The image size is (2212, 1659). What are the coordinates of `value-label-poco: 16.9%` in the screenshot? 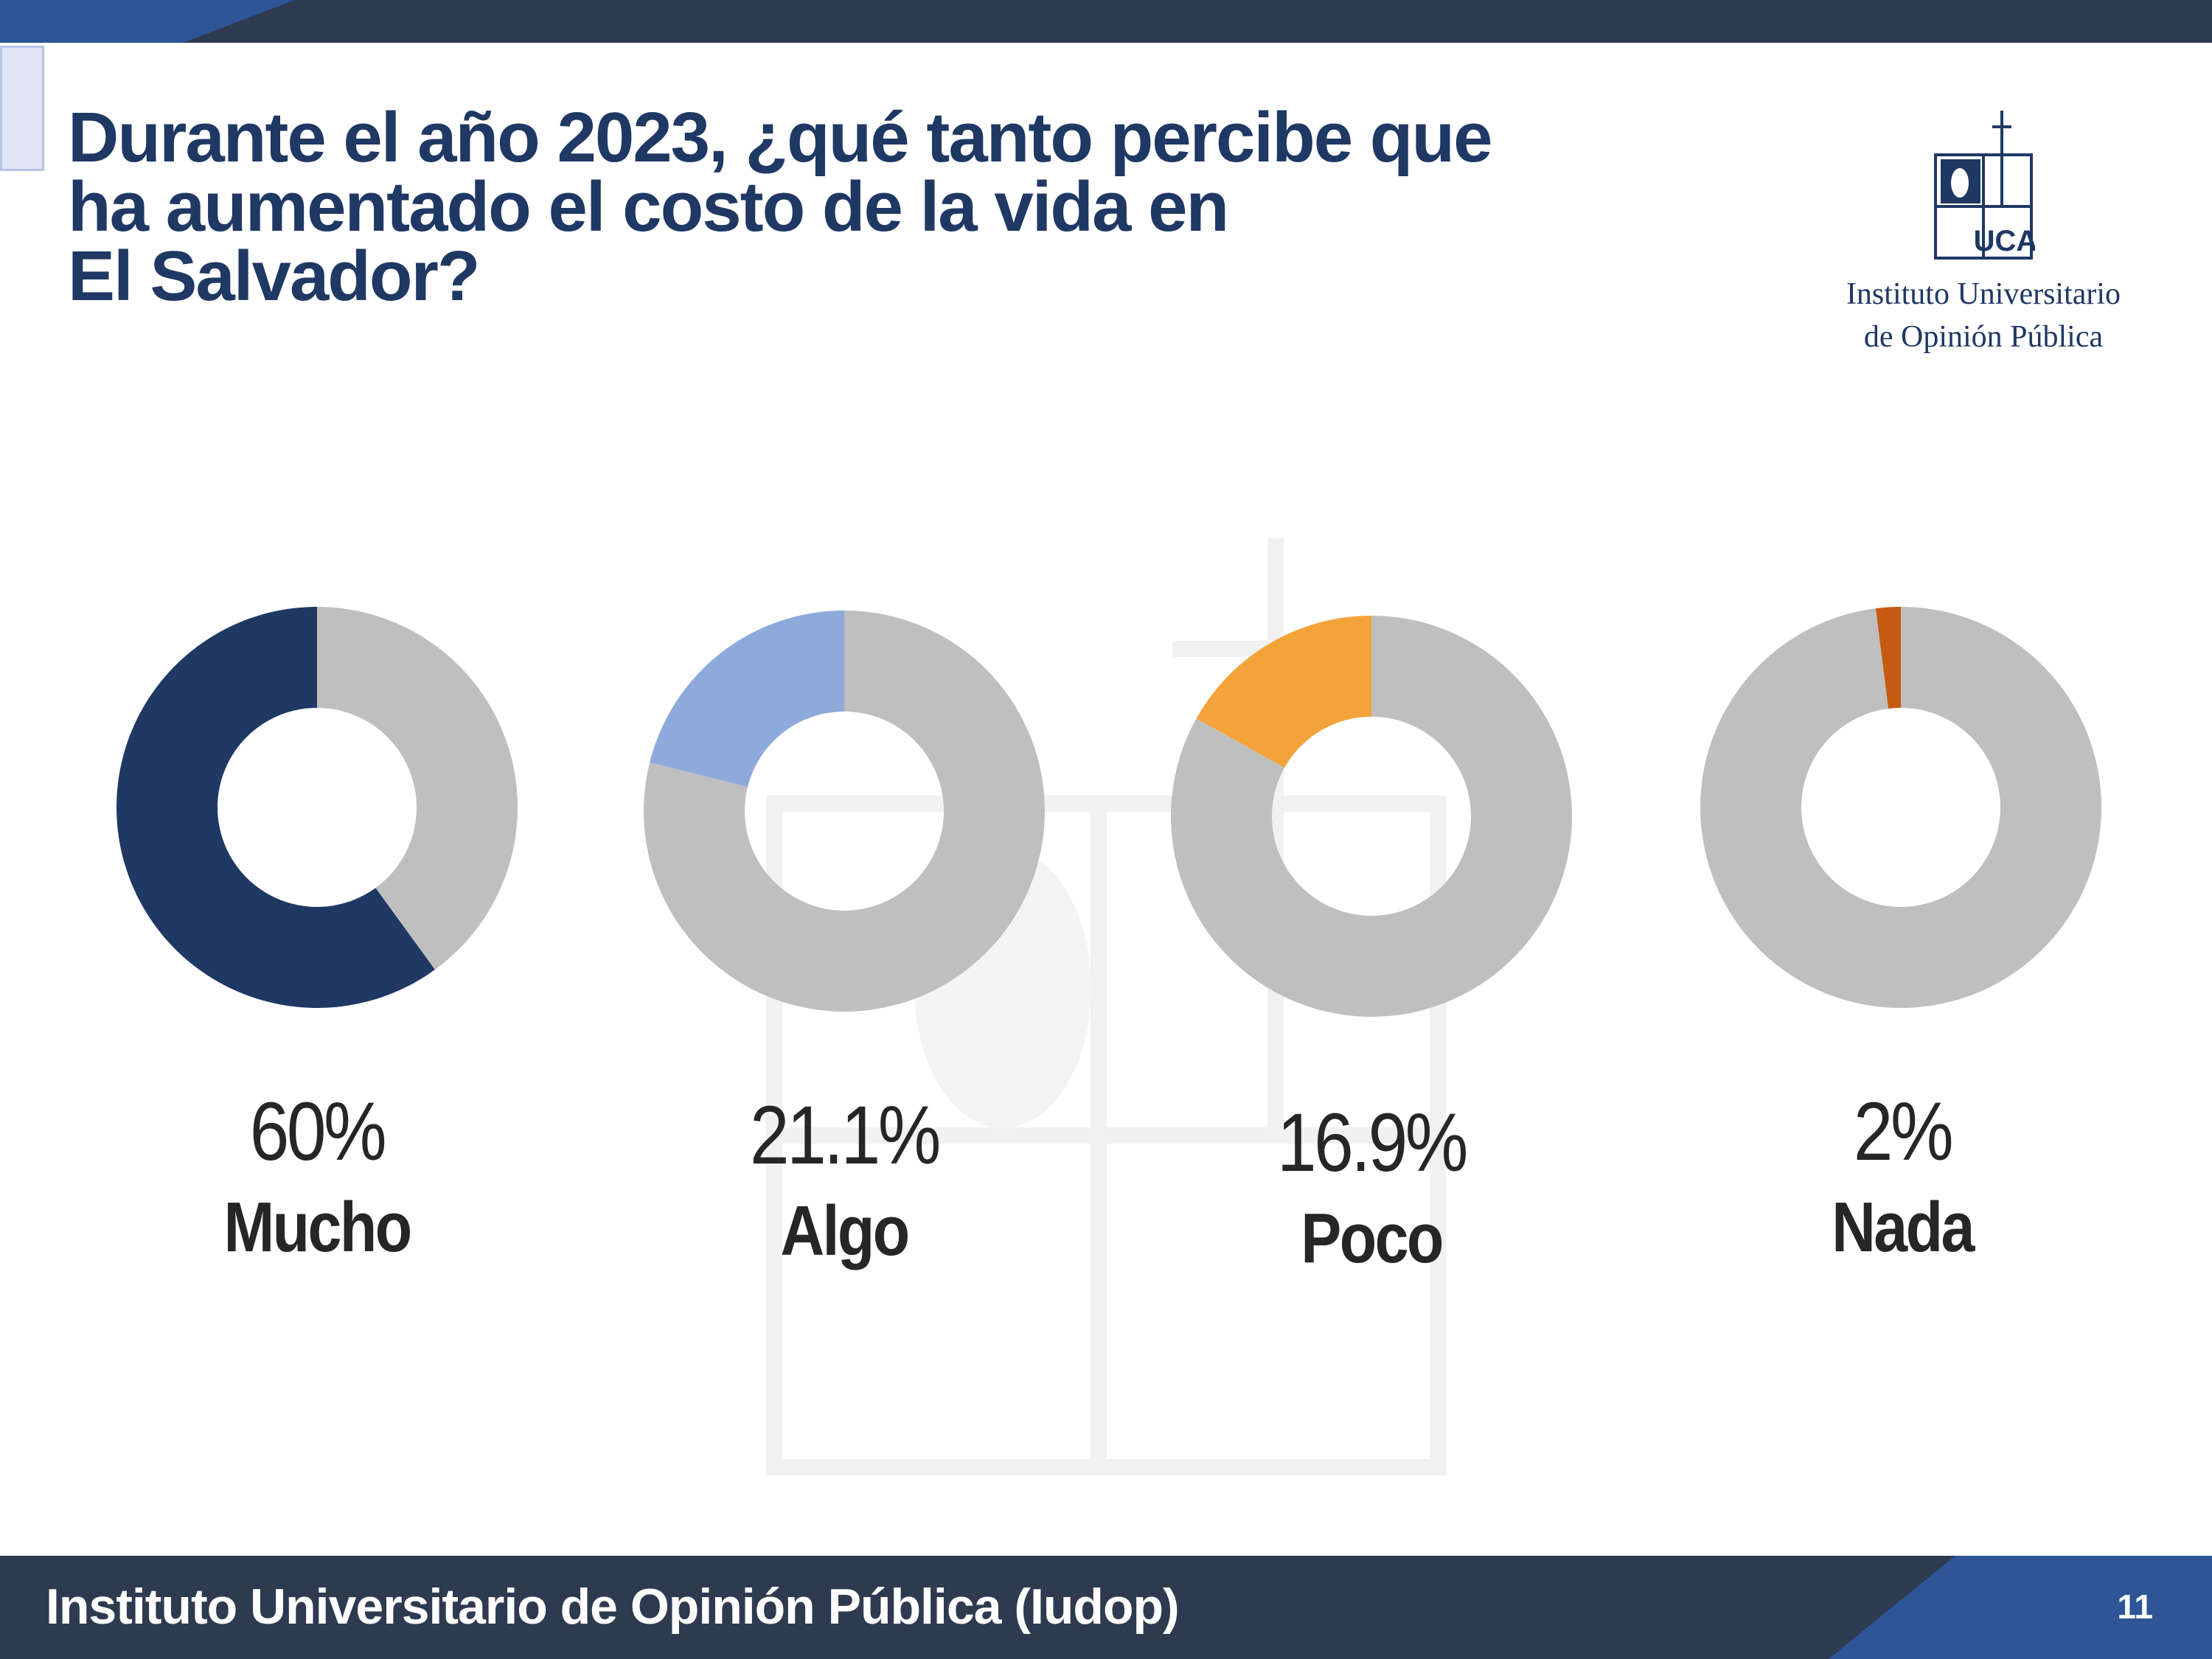 It's located at (1372, 1142).